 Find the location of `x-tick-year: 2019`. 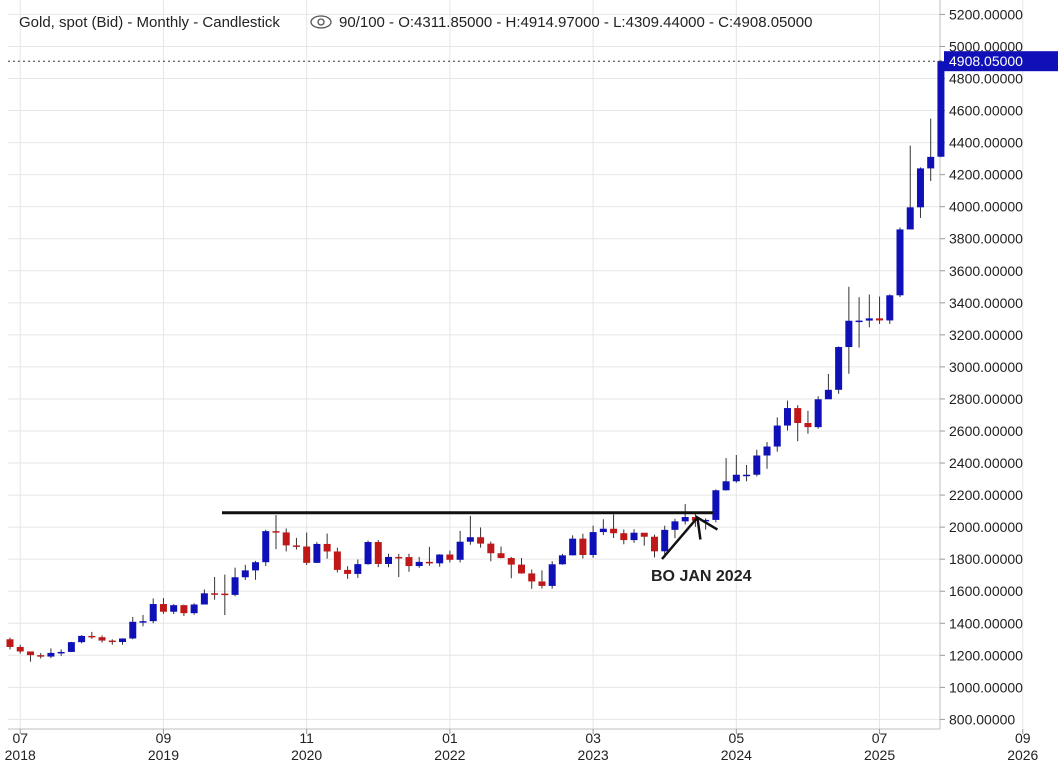

x-tick-year: 2019 is located at coordinates (163, 755).